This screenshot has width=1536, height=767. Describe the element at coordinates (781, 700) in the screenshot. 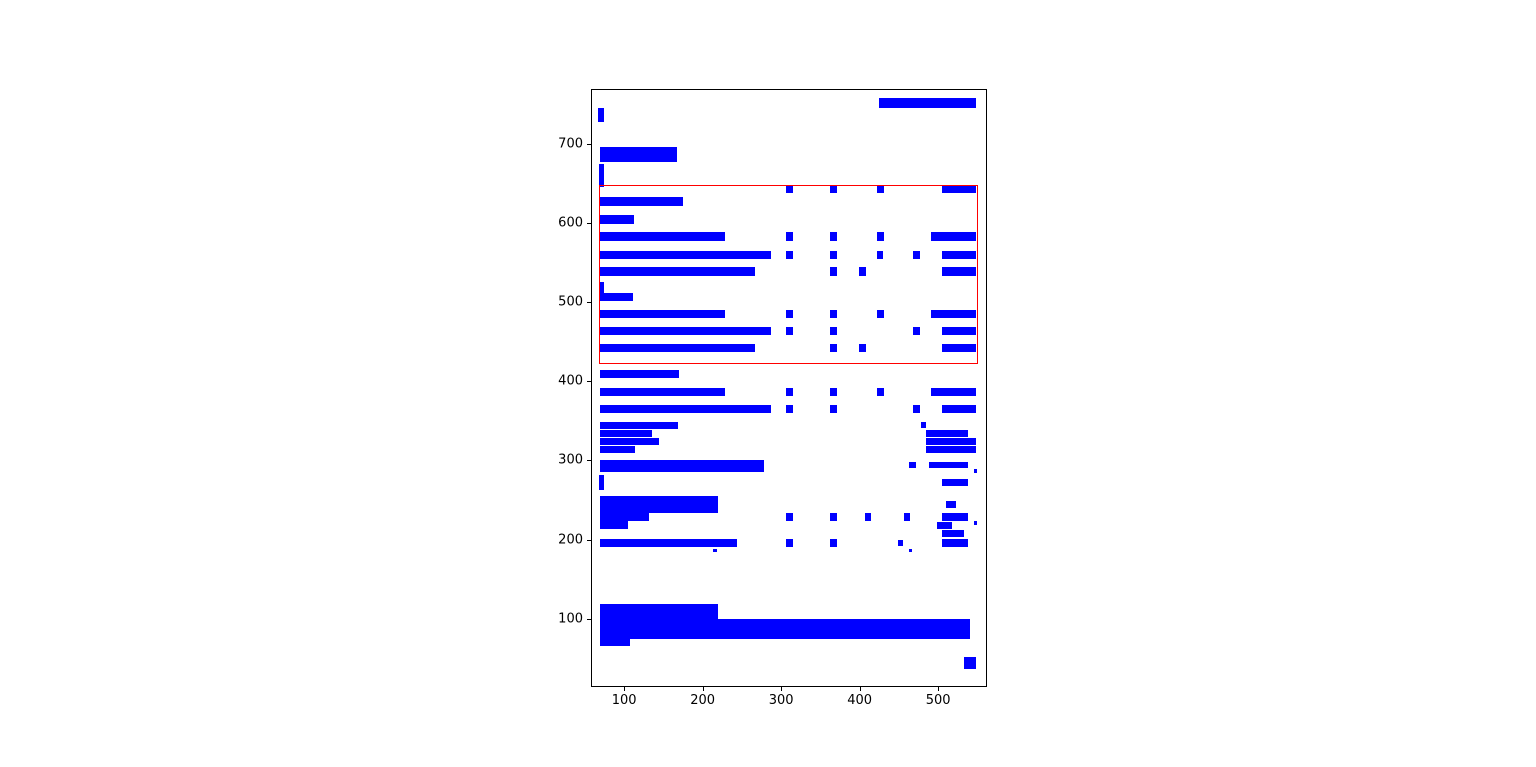

I see `x-tick-label: 300` at that location.